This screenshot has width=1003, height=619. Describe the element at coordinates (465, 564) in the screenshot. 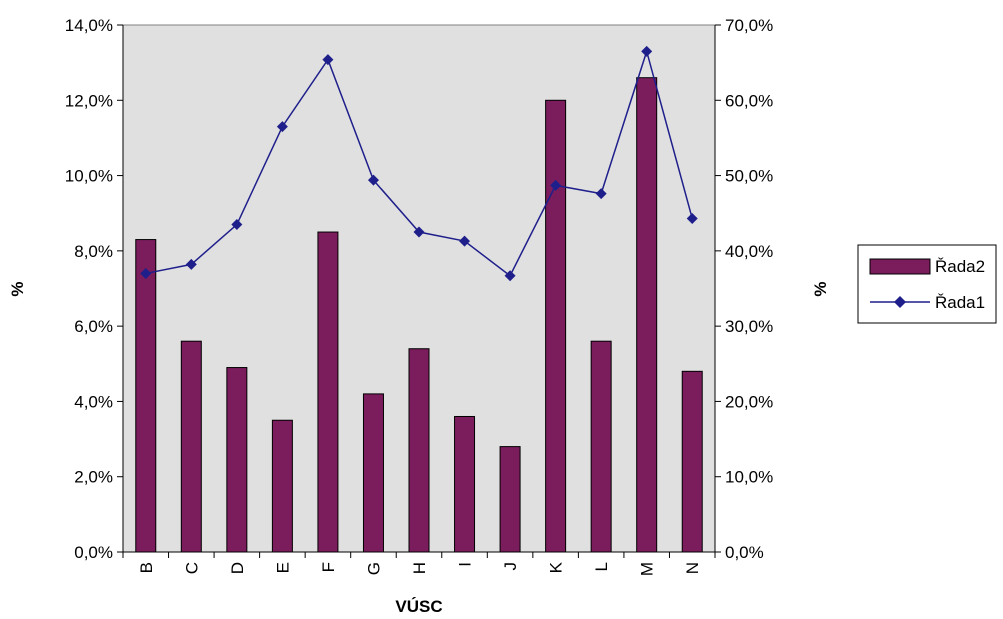

I see `x-tick-label: I` at that location.